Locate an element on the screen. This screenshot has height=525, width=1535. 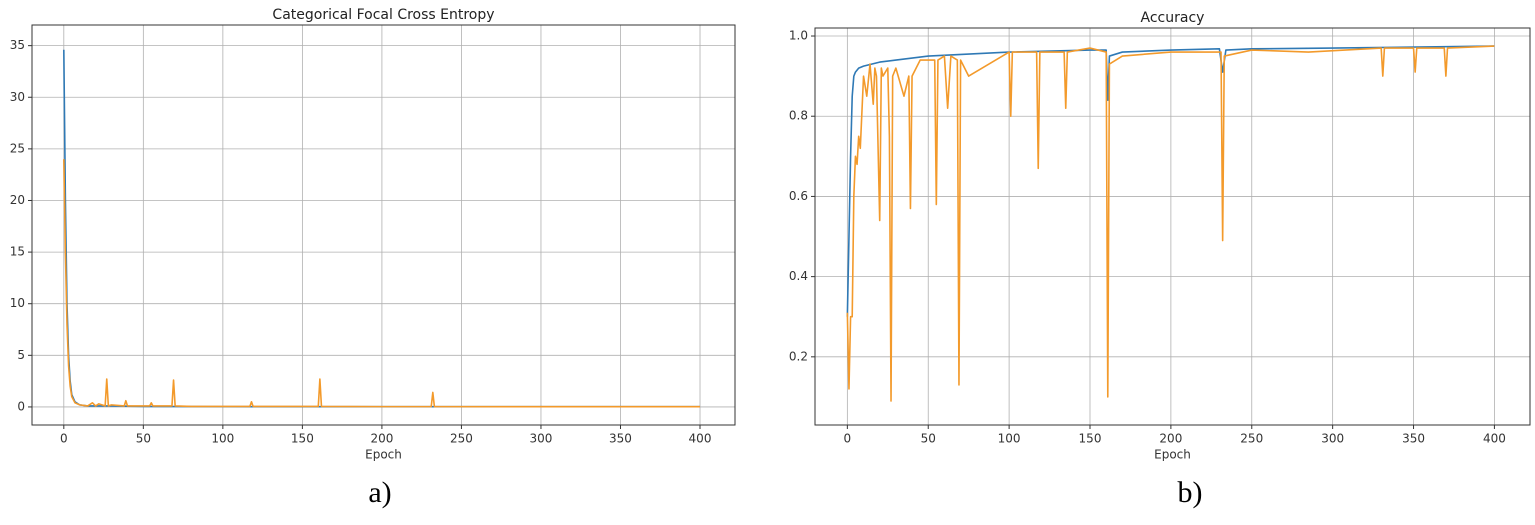
y-tick-label: 30 is located at coordinates (17, 97).